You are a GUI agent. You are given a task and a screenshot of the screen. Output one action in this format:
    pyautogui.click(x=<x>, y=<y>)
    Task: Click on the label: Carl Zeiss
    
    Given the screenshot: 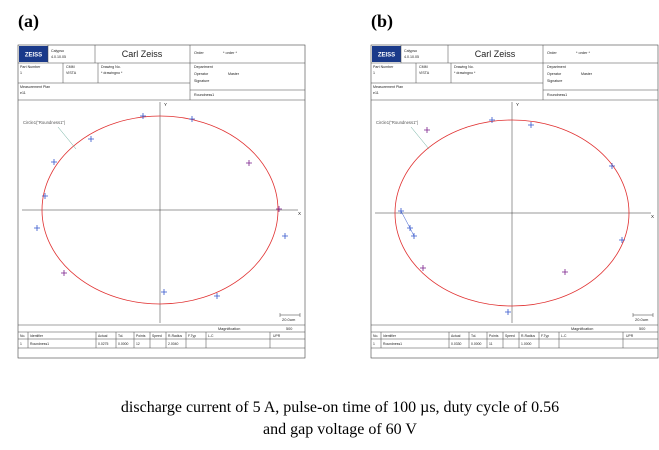 What is the action you would take?
    pyautogui.click(x=495, y=54)
    